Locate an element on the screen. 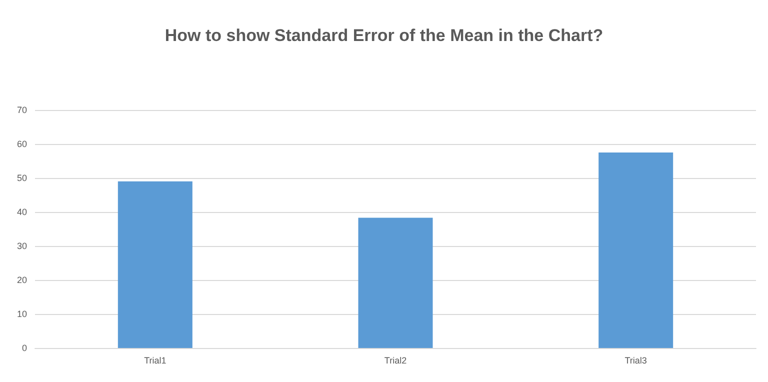 The width and height of the screenshot is (768, 382). y-tick-label: 50 is located at coordinates (21, 178).